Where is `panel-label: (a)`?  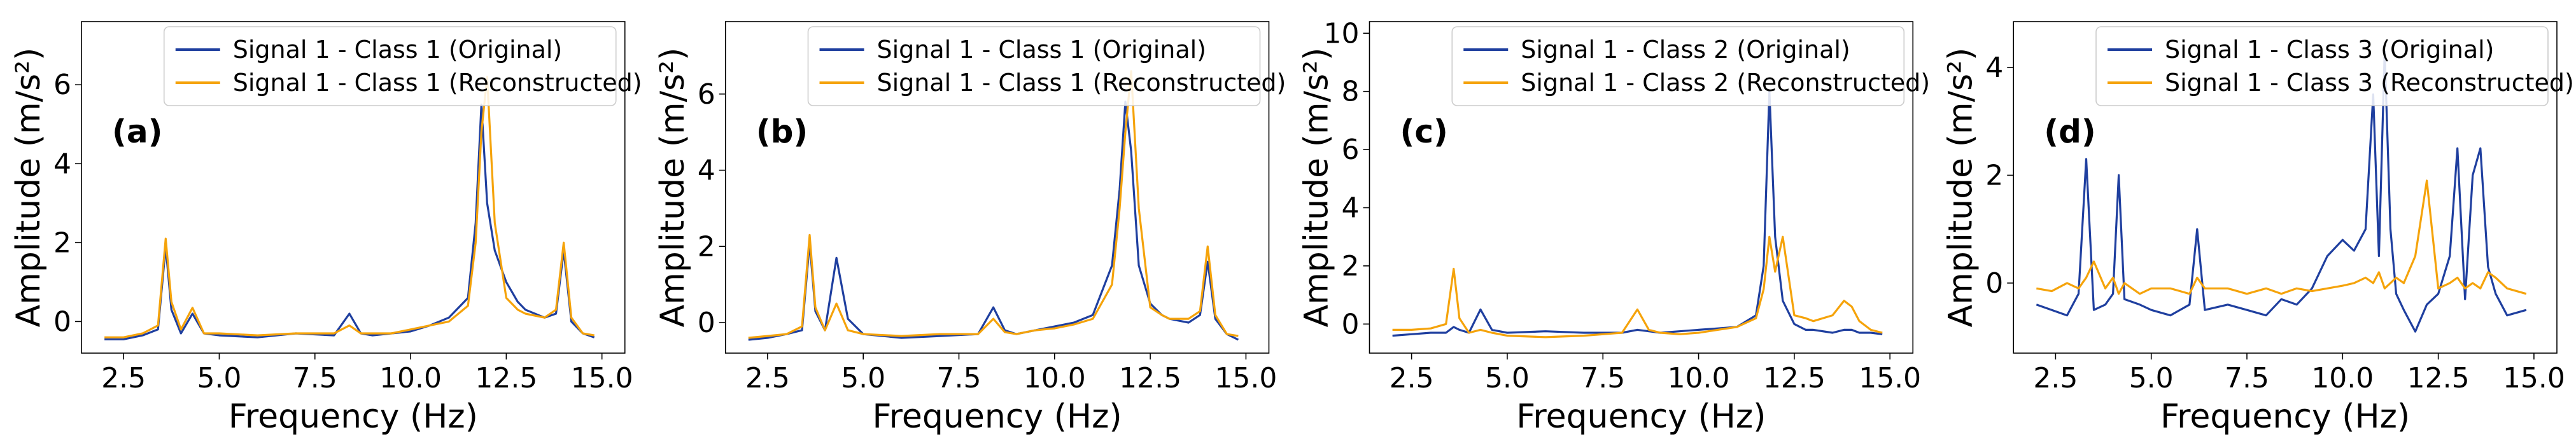 panel-label: (a) is located at coordinates (137, 131).